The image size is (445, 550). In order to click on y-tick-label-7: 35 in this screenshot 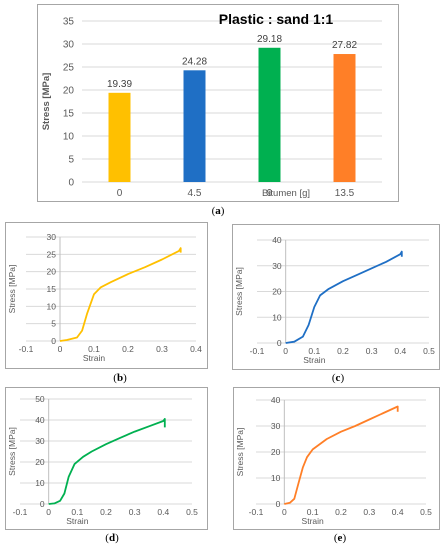, I will do `click(69, 22)`.